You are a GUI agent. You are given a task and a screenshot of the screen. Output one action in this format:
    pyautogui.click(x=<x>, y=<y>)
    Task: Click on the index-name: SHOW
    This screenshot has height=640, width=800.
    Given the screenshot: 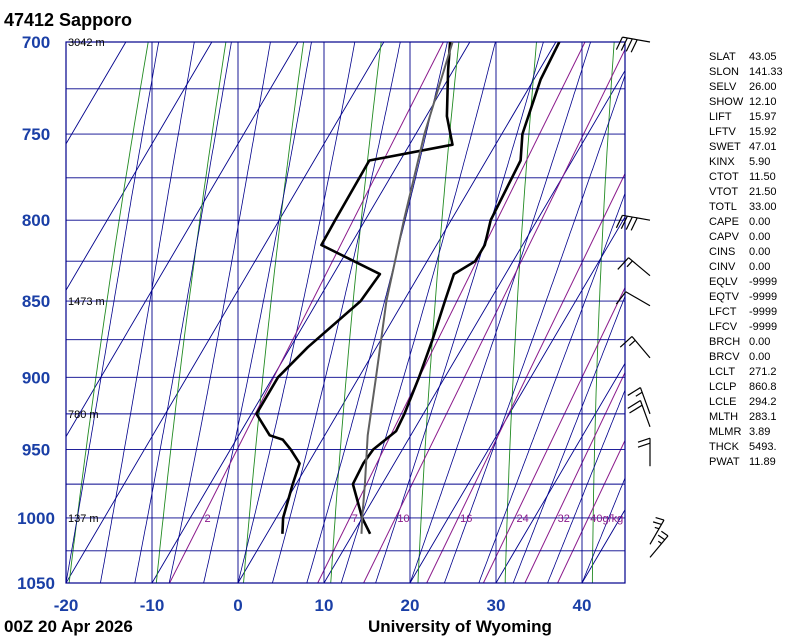 What is the action you would take?
    pyautogui.click(x=726, y=102)
    